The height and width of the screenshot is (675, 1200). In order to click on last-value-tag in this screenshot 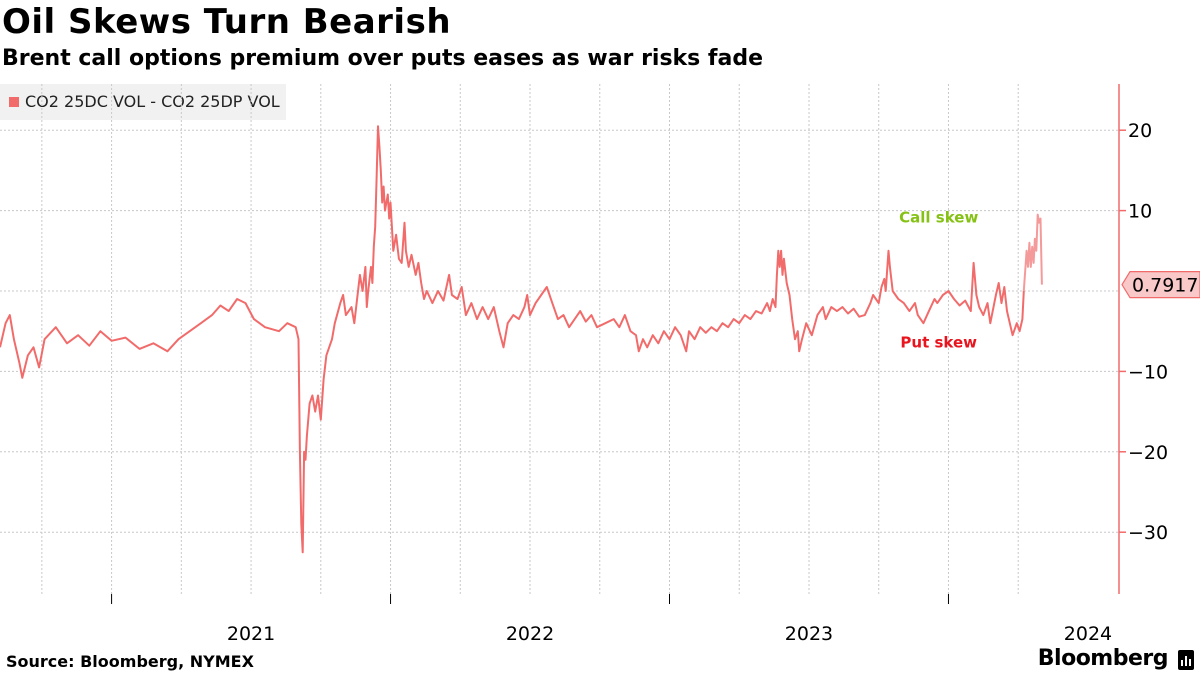, I will do `click(1160, 285)`.